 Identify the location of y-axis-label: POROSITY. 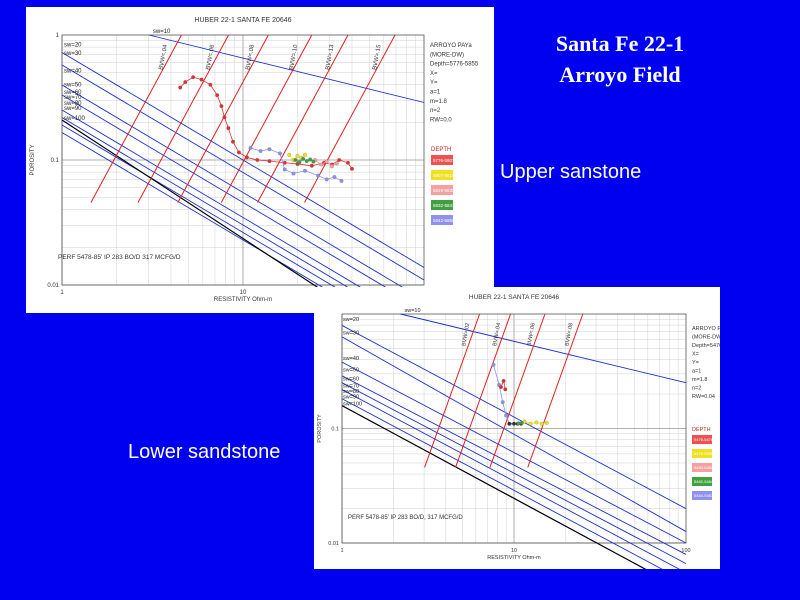
(320, 428).